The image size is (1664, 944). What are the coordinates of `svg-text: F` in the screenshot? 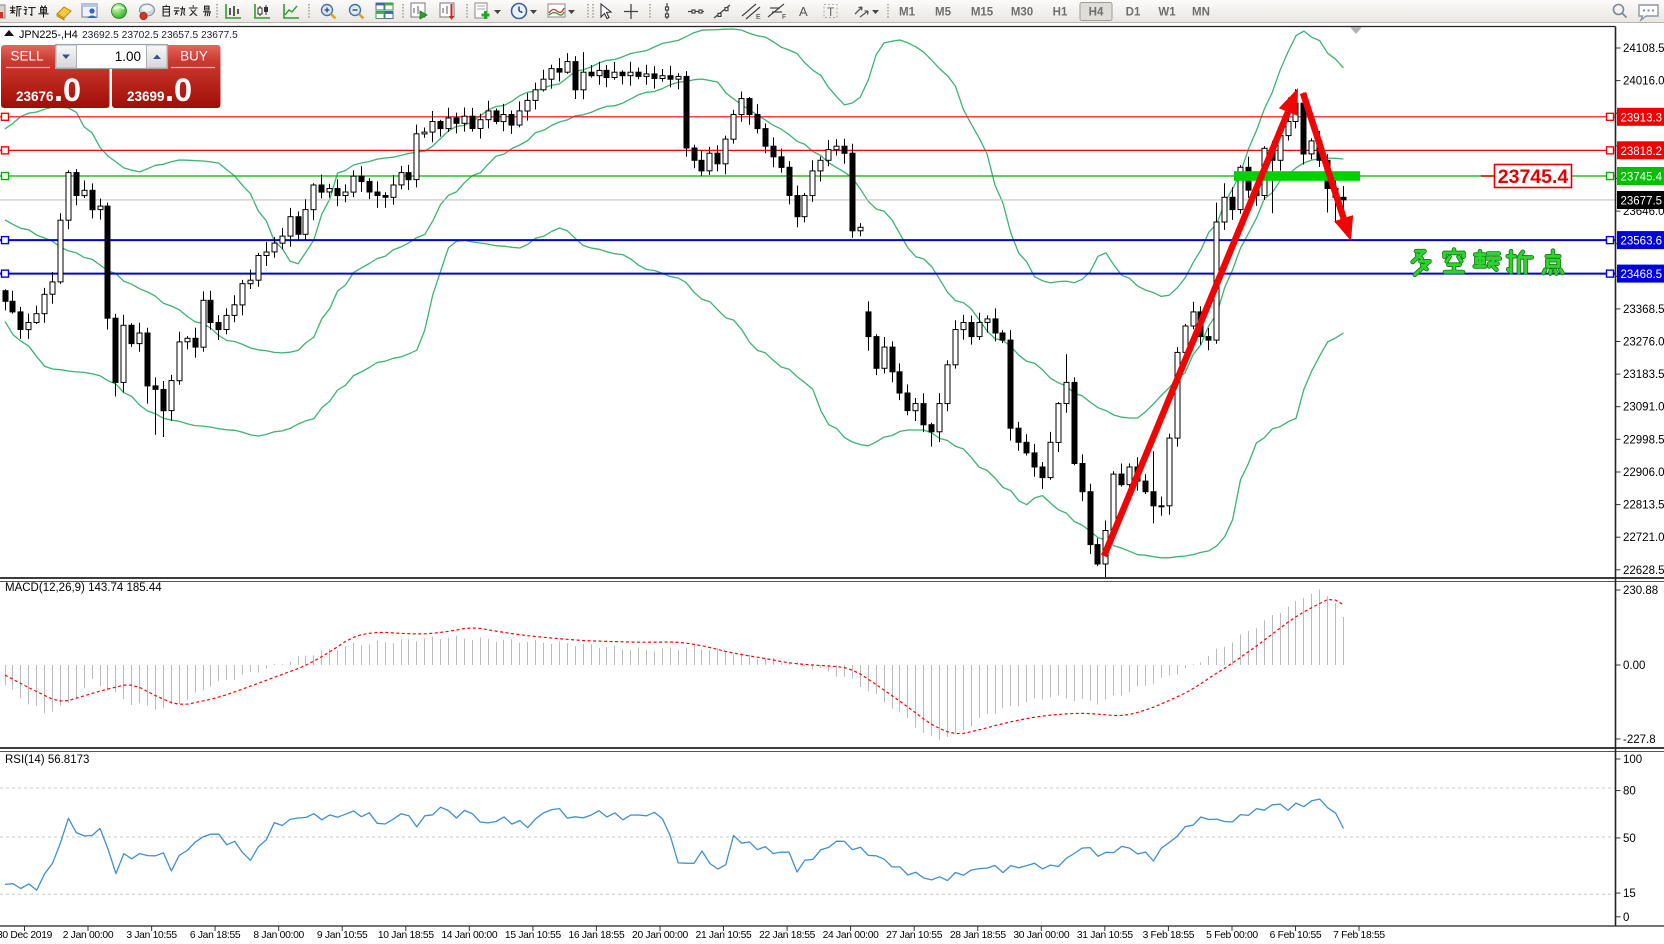 It's located at (784, 17).